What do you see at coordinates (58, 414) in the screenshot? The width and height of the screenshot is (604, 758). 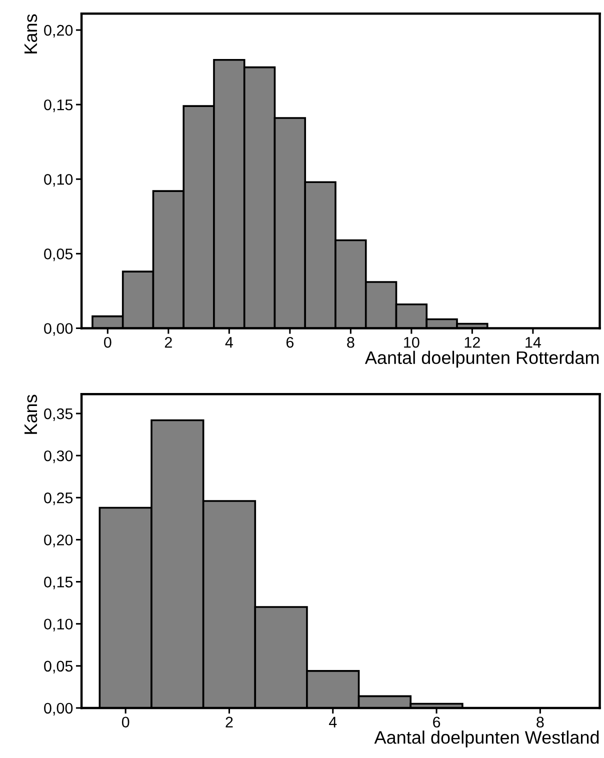 I see `y-tick-label: 0,35` at bounding box center [58, 414].